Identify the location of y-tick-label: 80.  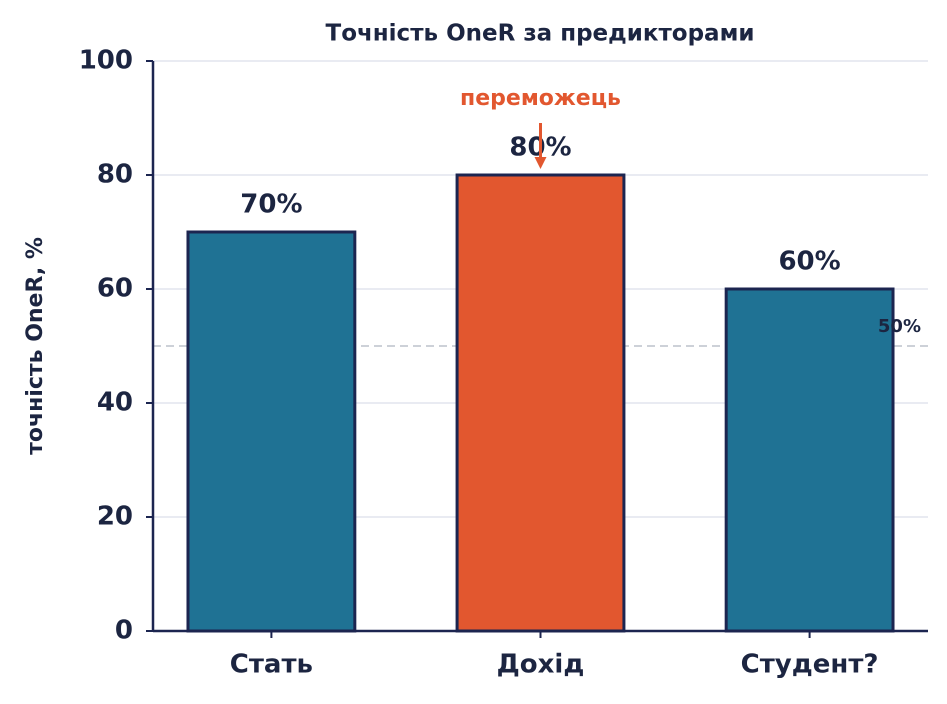
(115, 175).